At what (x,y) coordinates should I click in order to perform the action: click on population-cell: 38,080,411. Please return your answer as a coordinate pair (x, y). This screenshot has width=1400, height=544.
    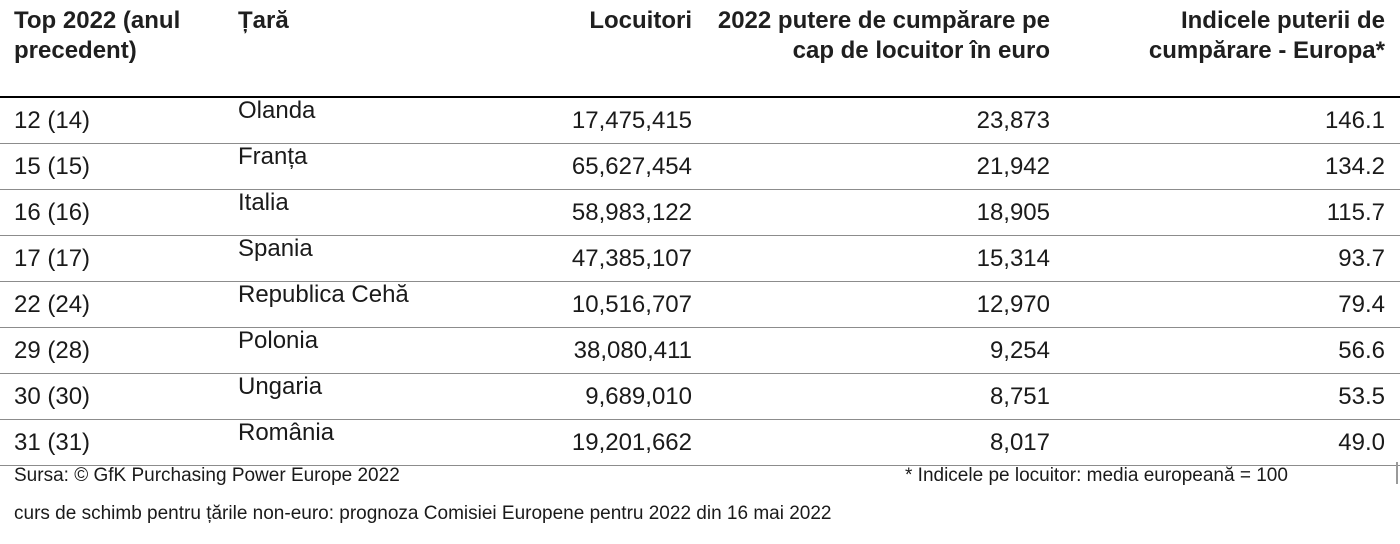
    Looking at the image, I should click on (632, 350).